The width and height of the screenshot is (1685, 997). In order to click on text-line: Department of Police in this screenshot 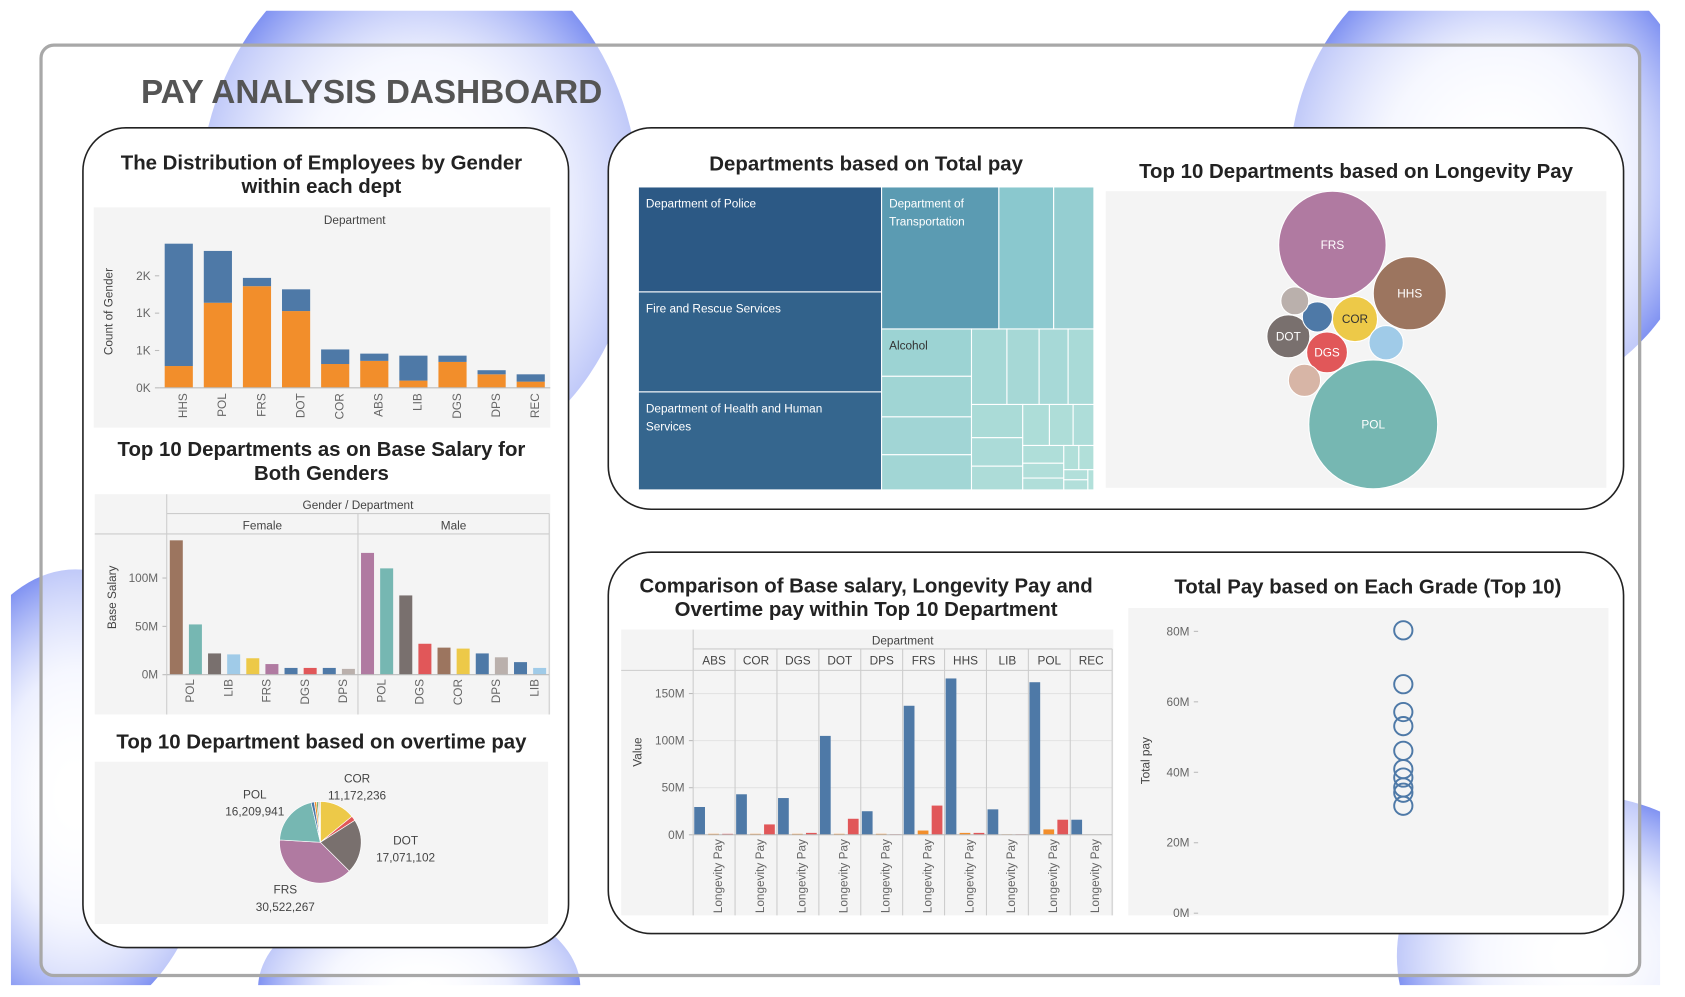, I will do `click(701, 203)`.